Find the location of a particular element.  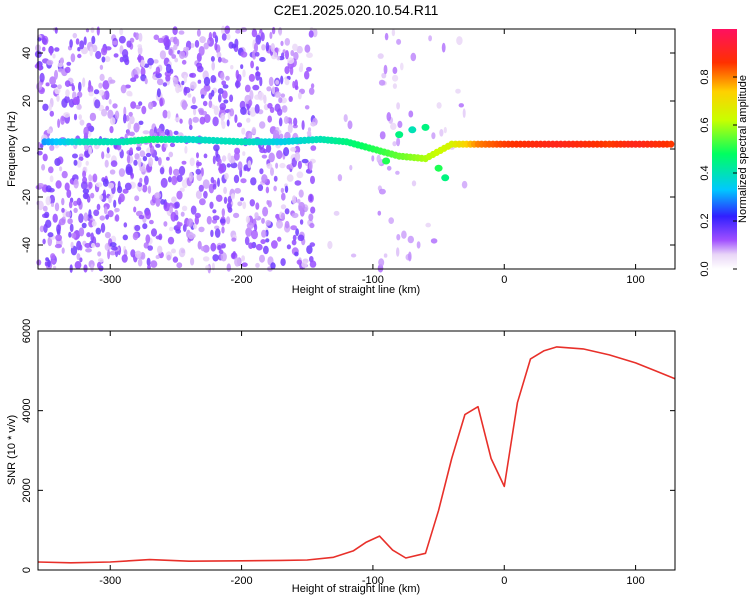

snr-ytick-label: 2000 is located at coordinates (27, 490).